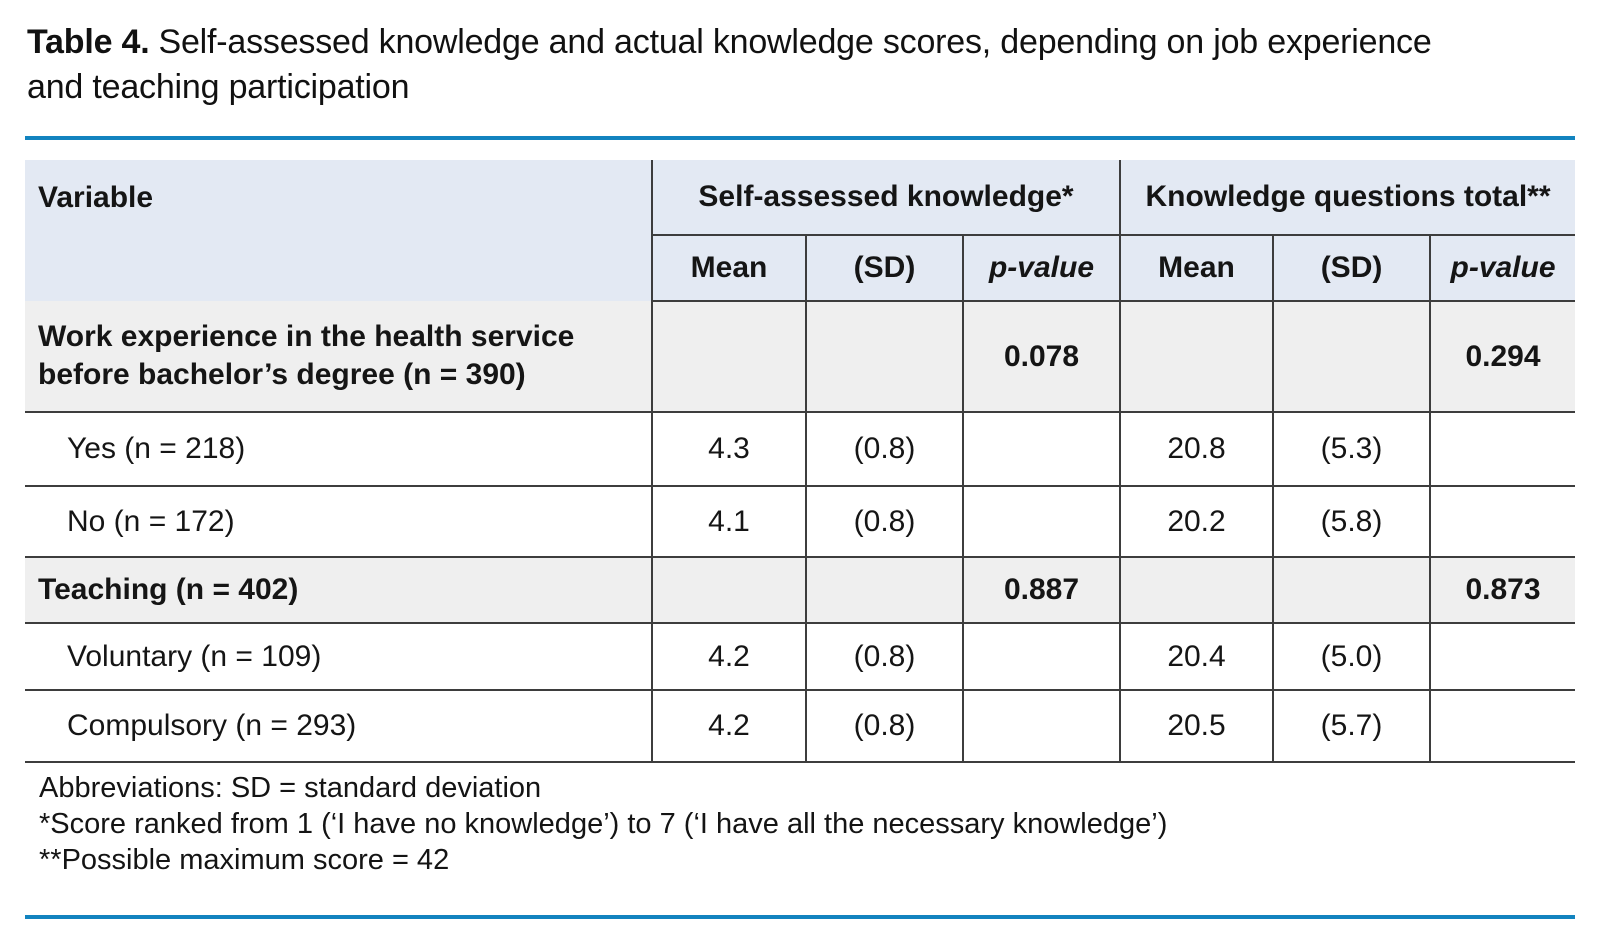  Describe the element at coordinates (1502, 268) in the screenshot. I see `subheader-pvalue-2: p-value` at that location.